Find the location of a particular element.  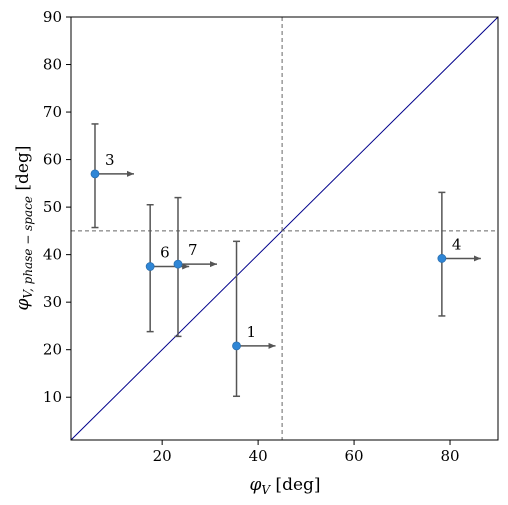

point-label: 6 is located at coordinates (165, 253).